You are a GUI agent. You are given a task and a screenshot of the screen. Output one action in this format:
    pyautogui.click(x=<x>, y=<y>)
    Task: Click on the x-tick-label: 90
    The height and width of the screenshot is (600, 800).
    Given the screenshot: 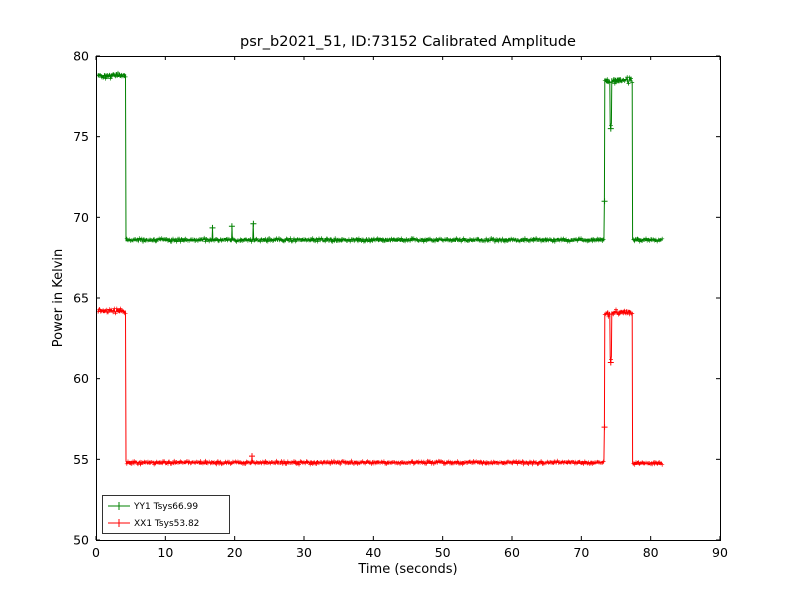 What is the action you would take?
    pyautogui.click(x=720, y=552)
    